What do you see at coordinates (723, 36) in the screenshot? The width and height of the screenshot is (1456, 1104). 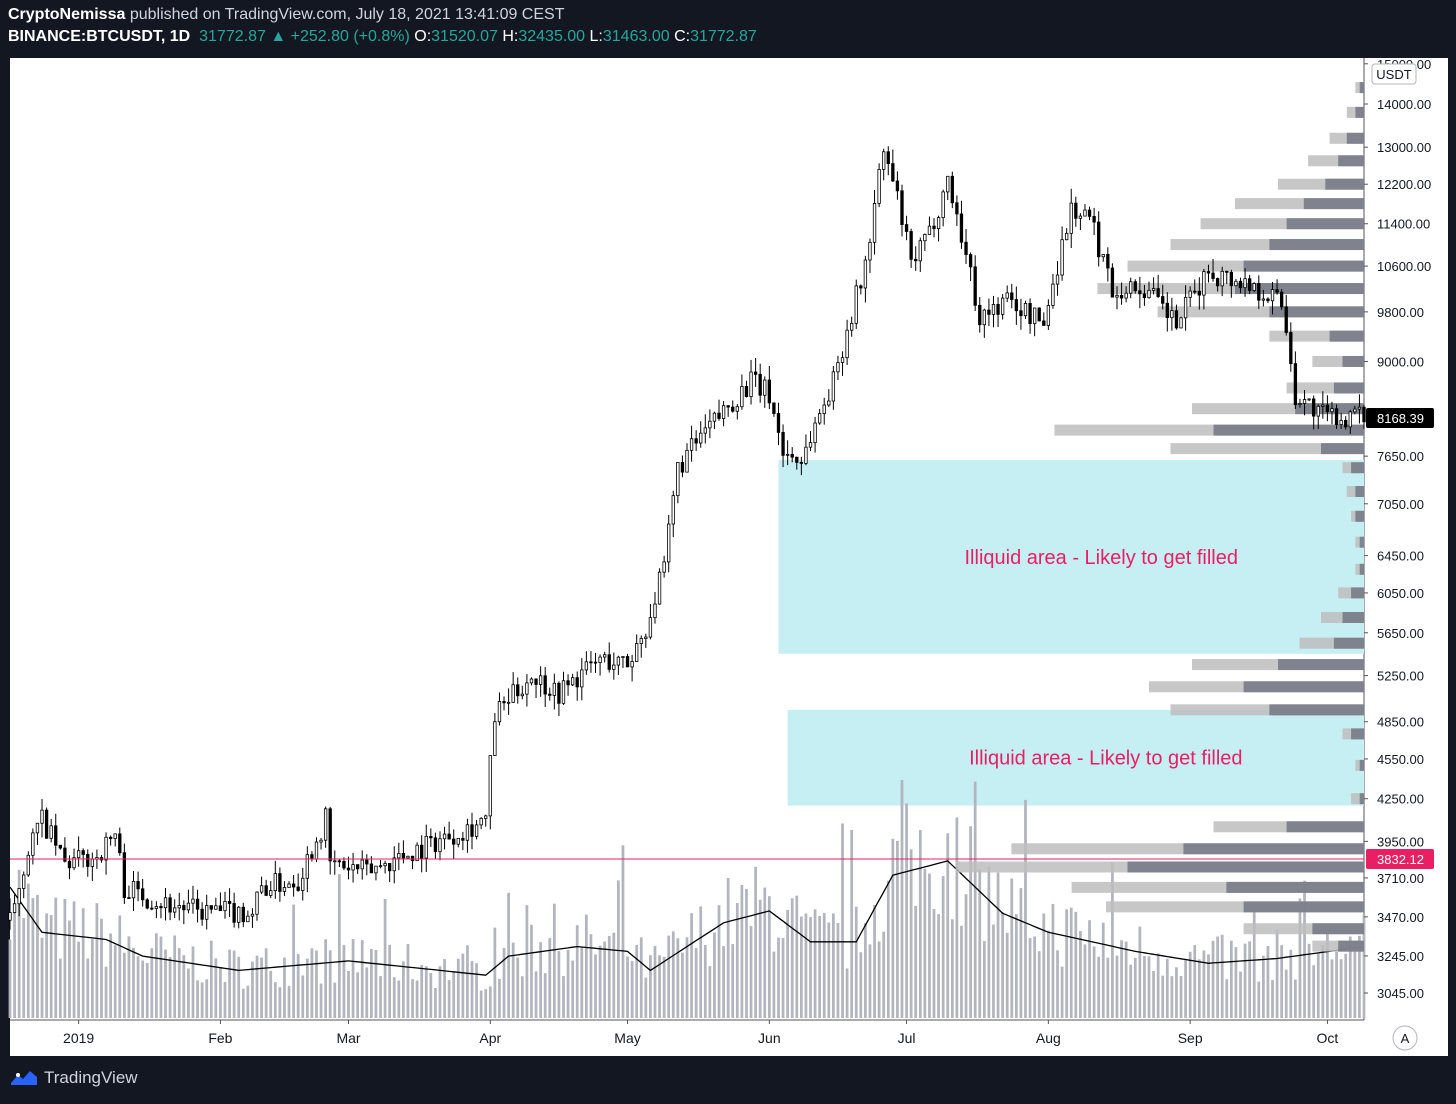 I see `close-value: 31772.87` at bounding box center [723, 36].